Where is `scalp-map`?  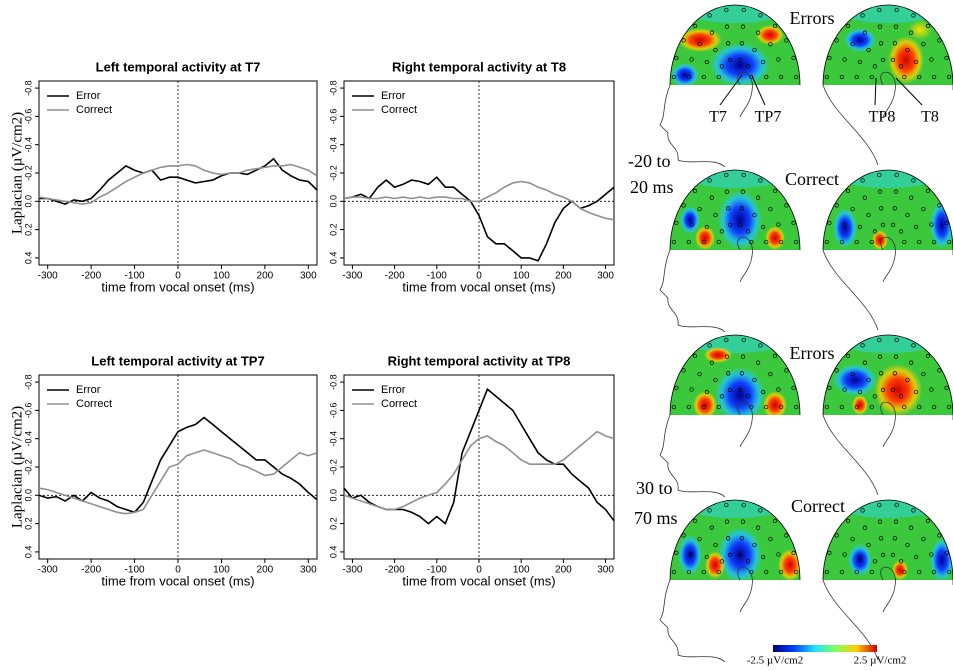 scalp-map is located at coordinates (888, 375).